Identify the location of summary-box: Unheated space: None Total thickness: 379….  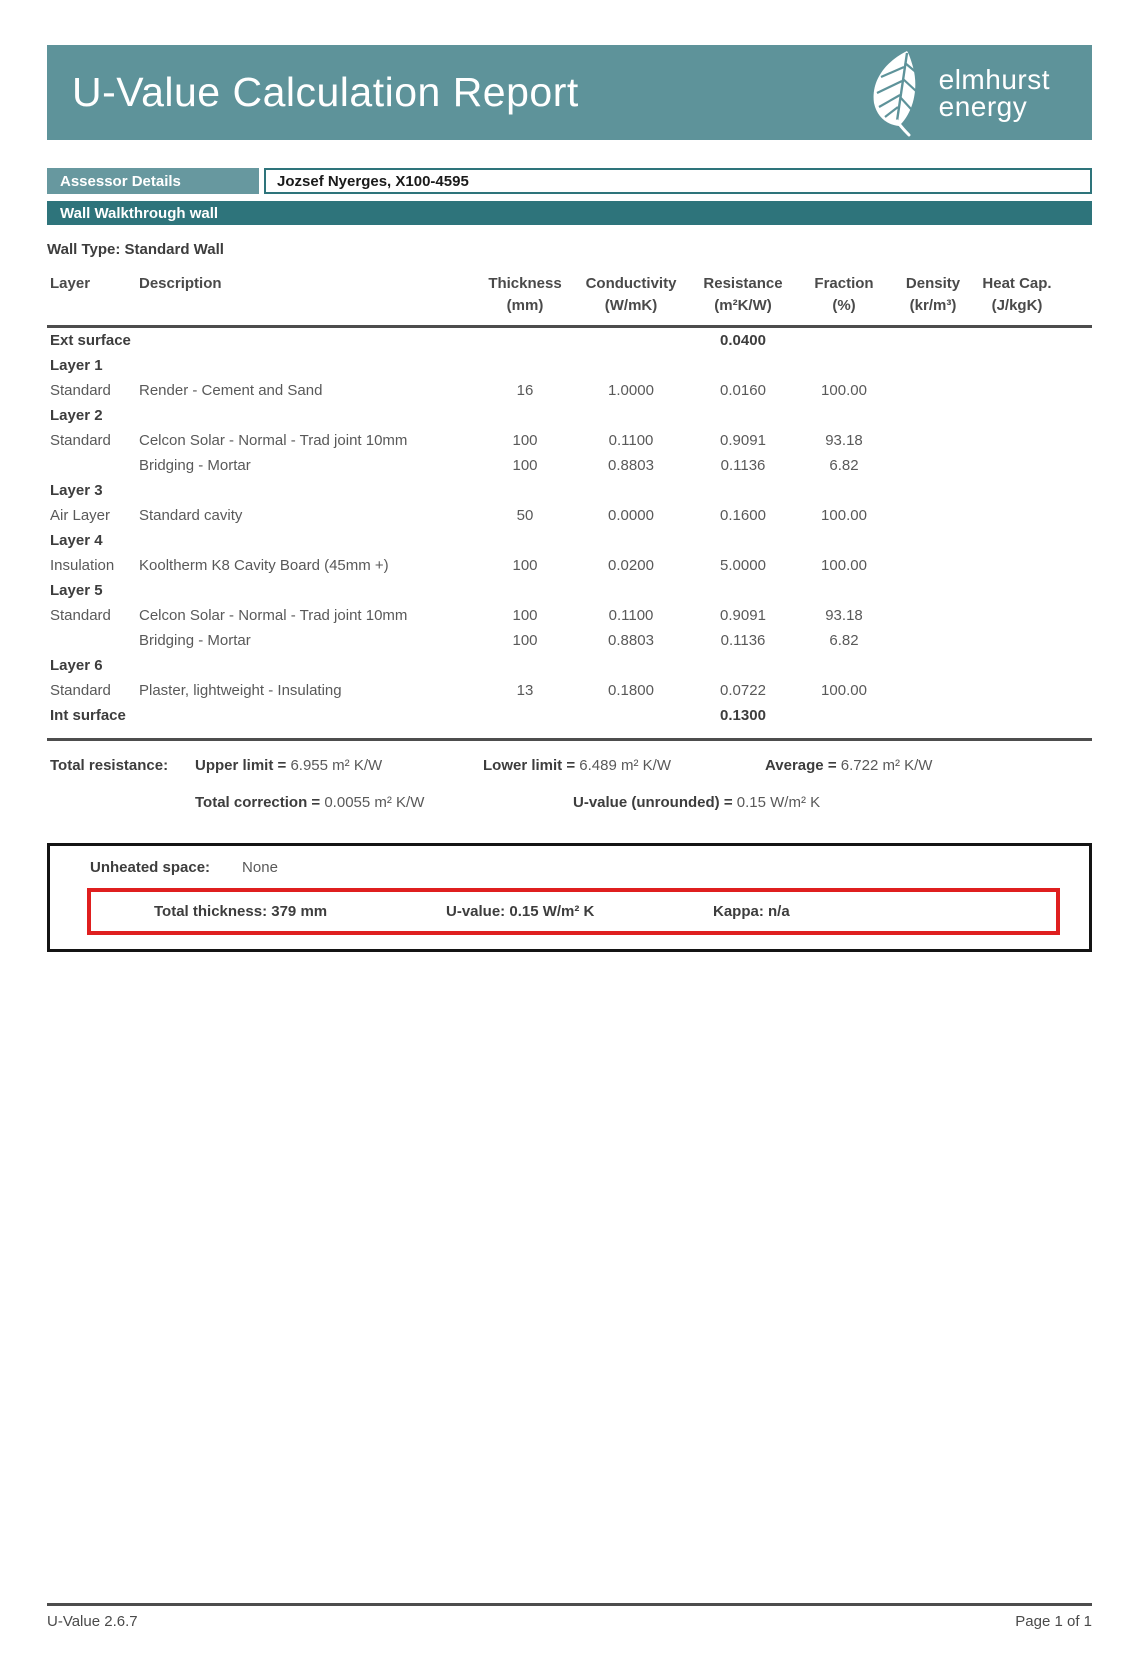
(569, 897).